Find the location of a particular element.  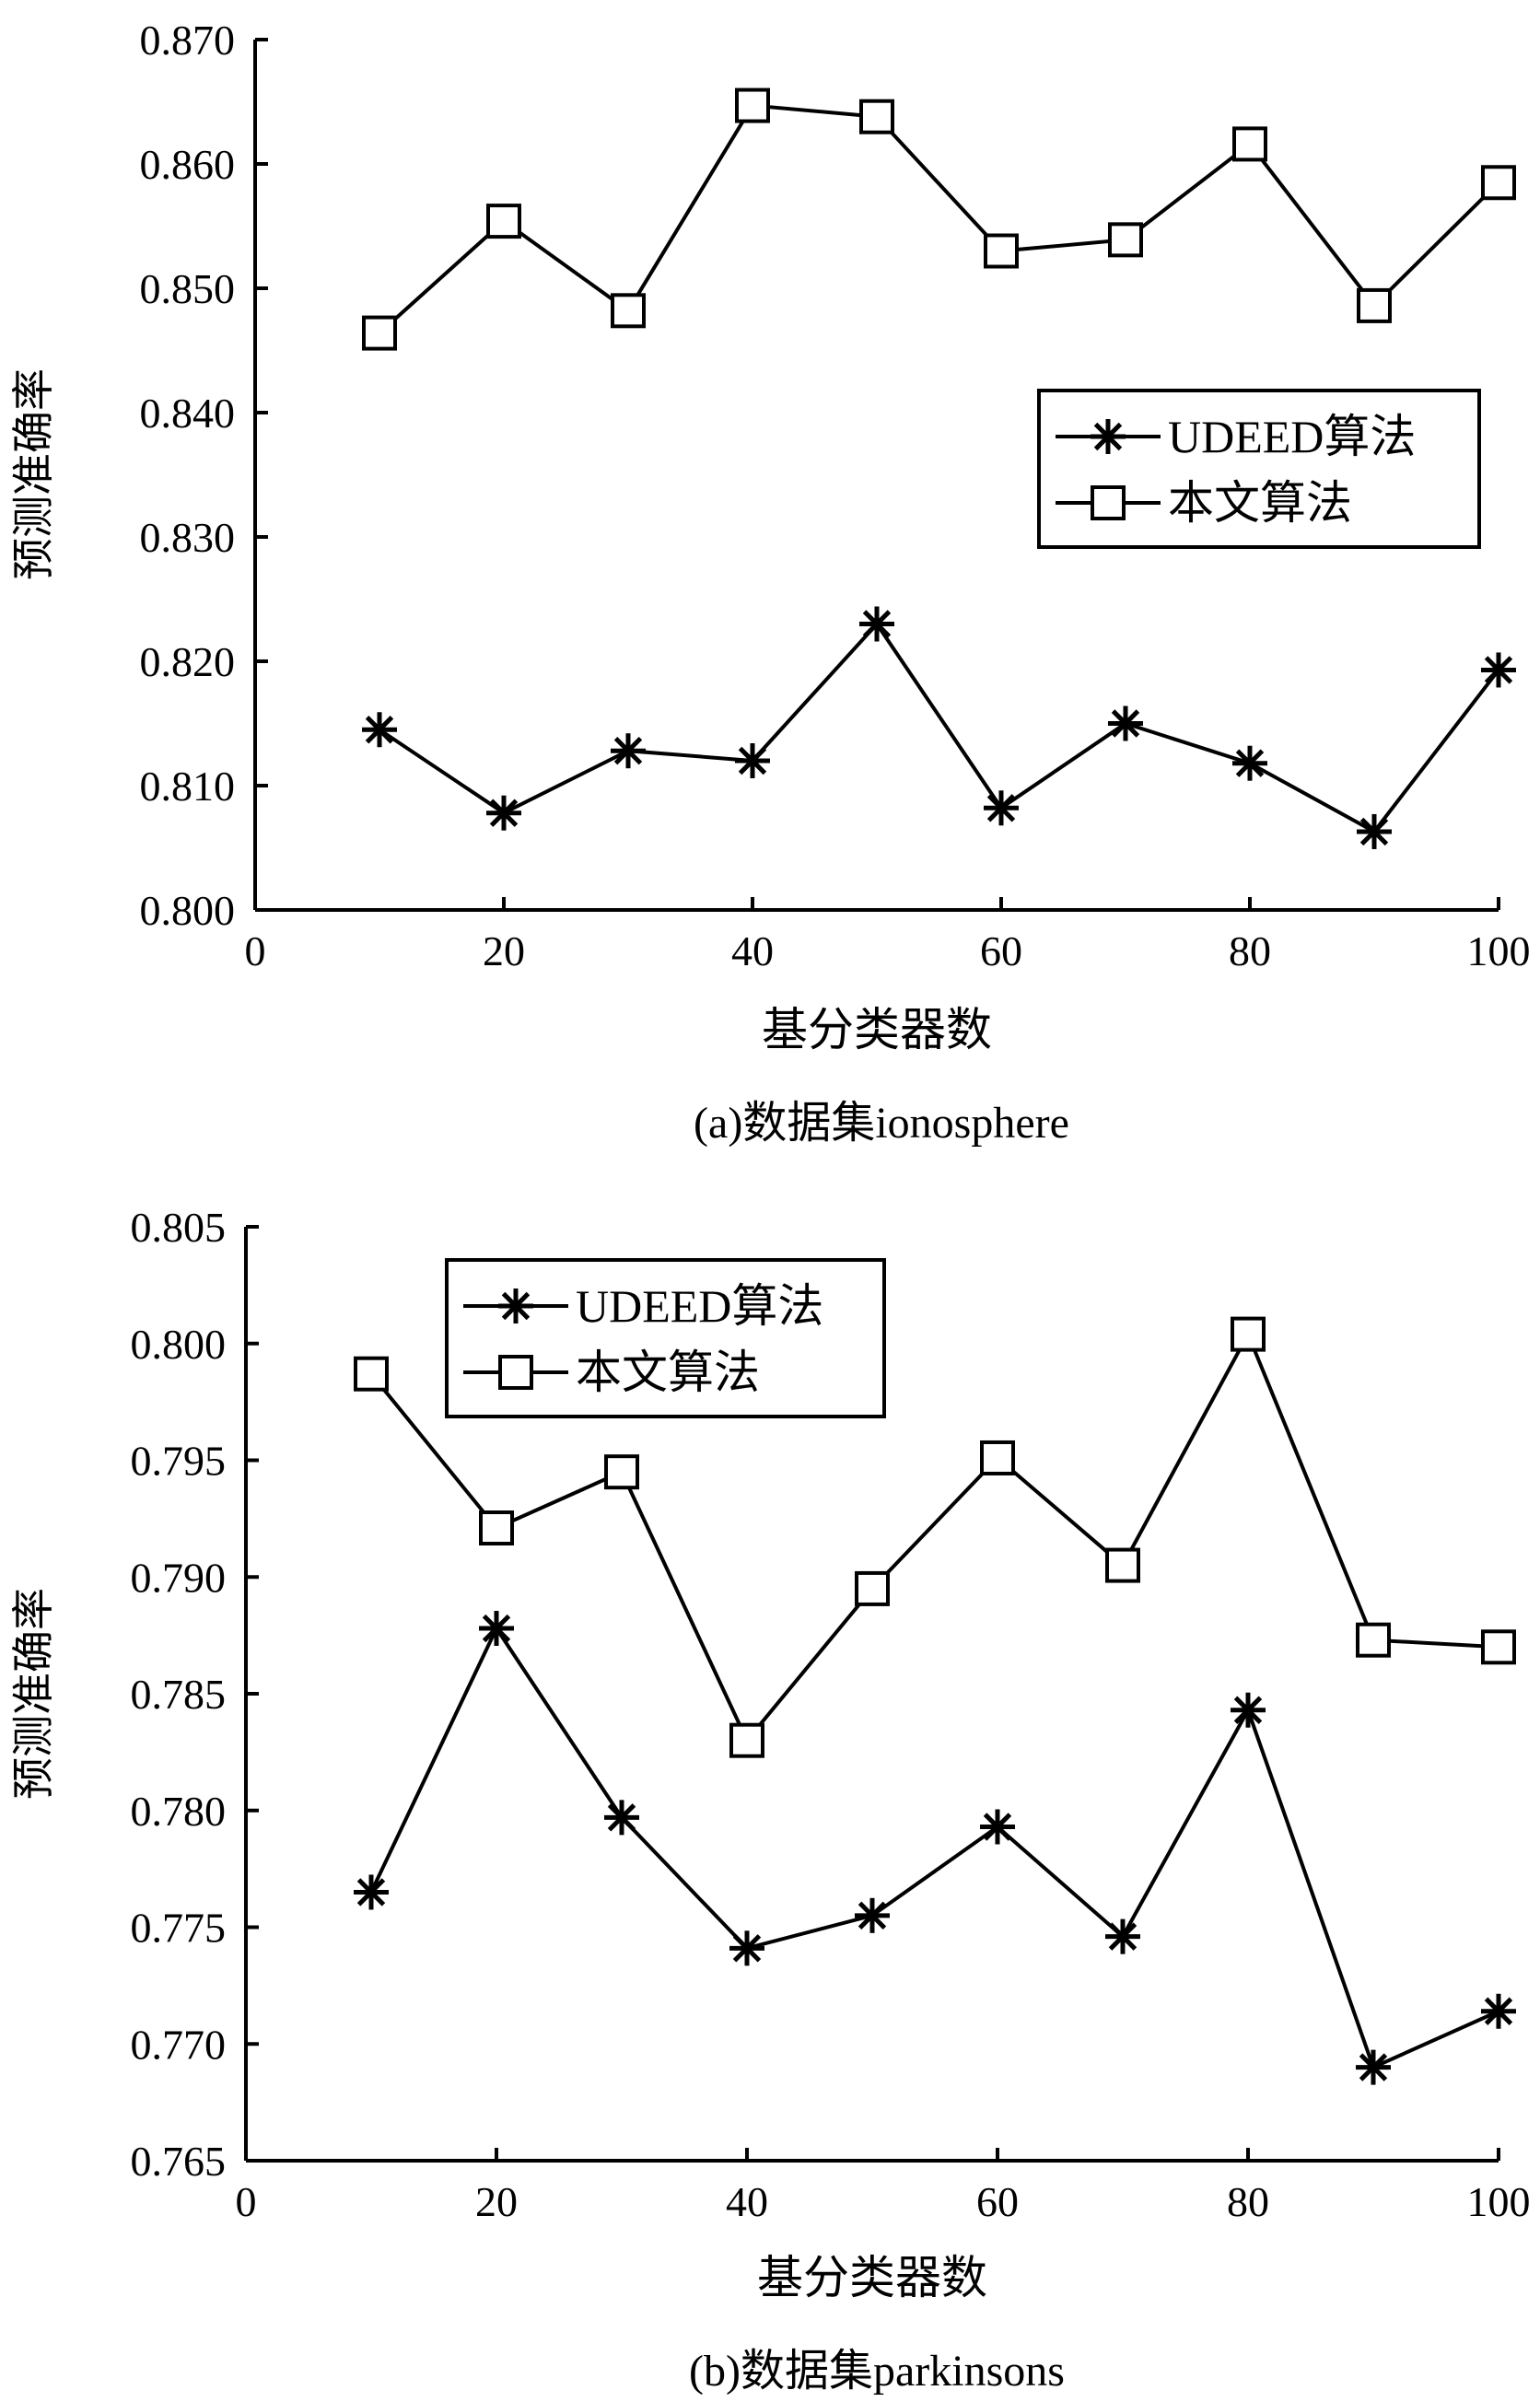

y-tick-label: 0.820 is located at coordinates (188, 661).